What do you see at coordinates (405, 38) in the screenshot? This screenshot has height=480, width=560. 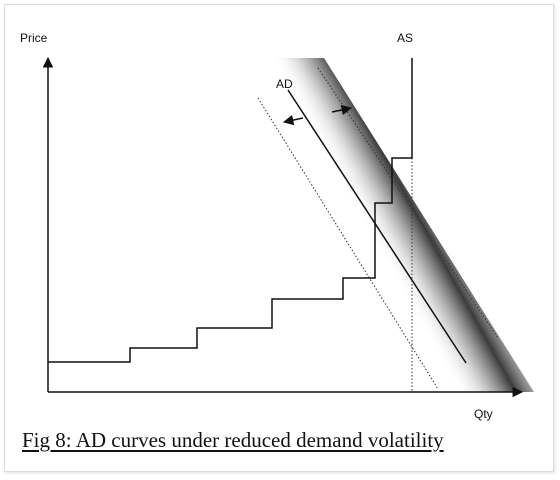 I see `as-curve-label: AS` at bounding box center [405, 38].